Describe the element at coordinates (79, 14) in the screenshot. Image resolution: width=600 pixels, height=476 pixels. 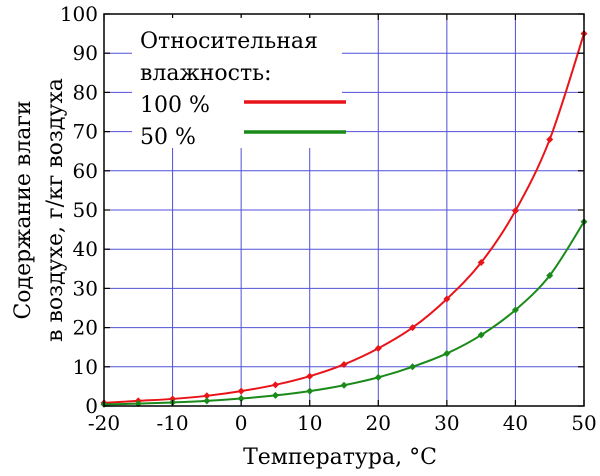
I see `y-tick-label: 100` at that location.